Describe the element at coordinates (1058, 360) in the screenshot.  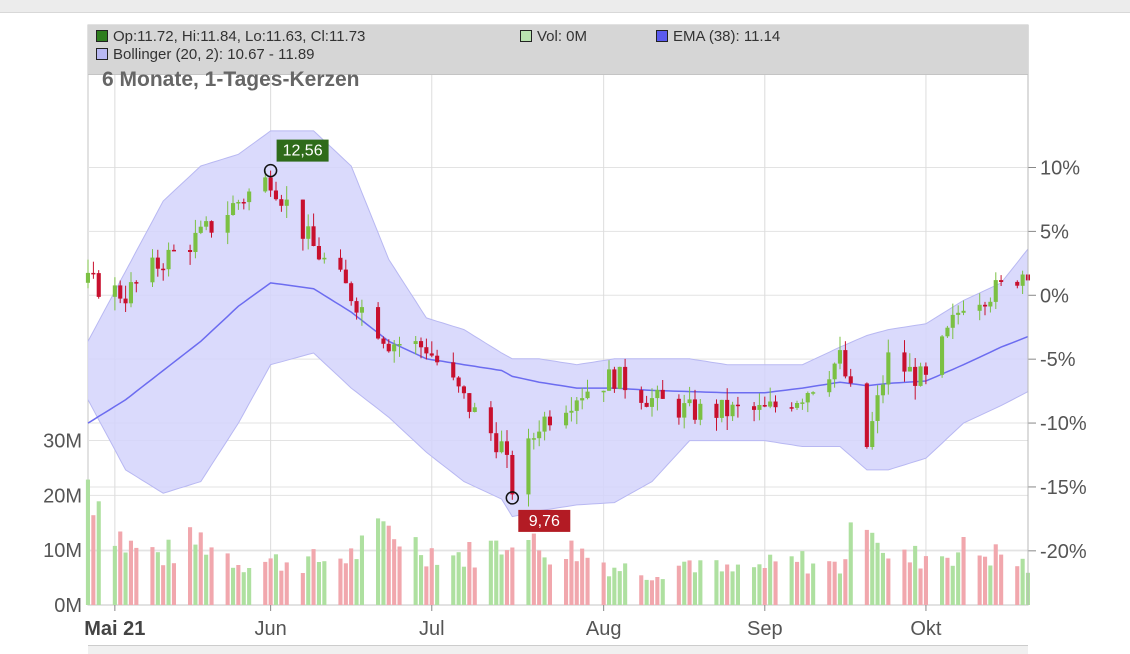
I see `right-axis-tick-label: -5%` at that location.